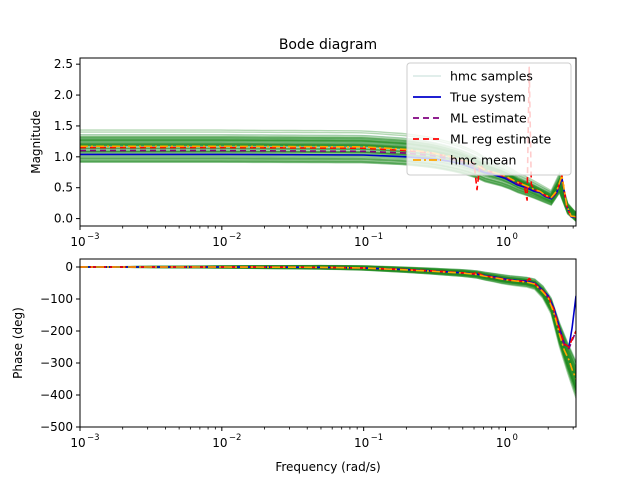 The image size is (640, 480). Describe the element at coordinates (328, 45) in the screenshot. I see `chart-title: Bode diagram` at that location.